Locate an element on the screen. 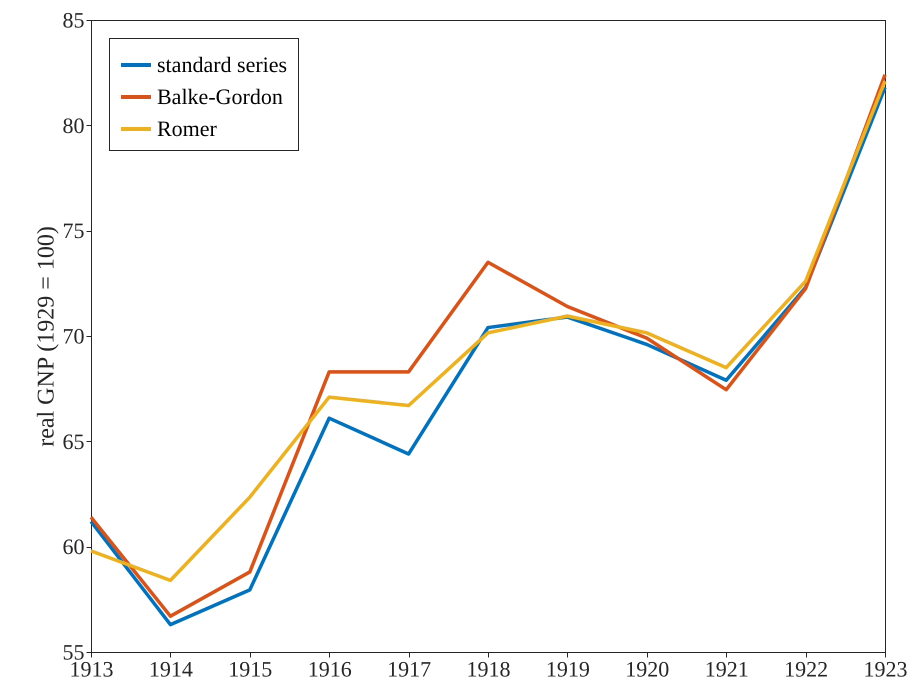  x-tick-label: 1915 is located at coordinates (250, 669).